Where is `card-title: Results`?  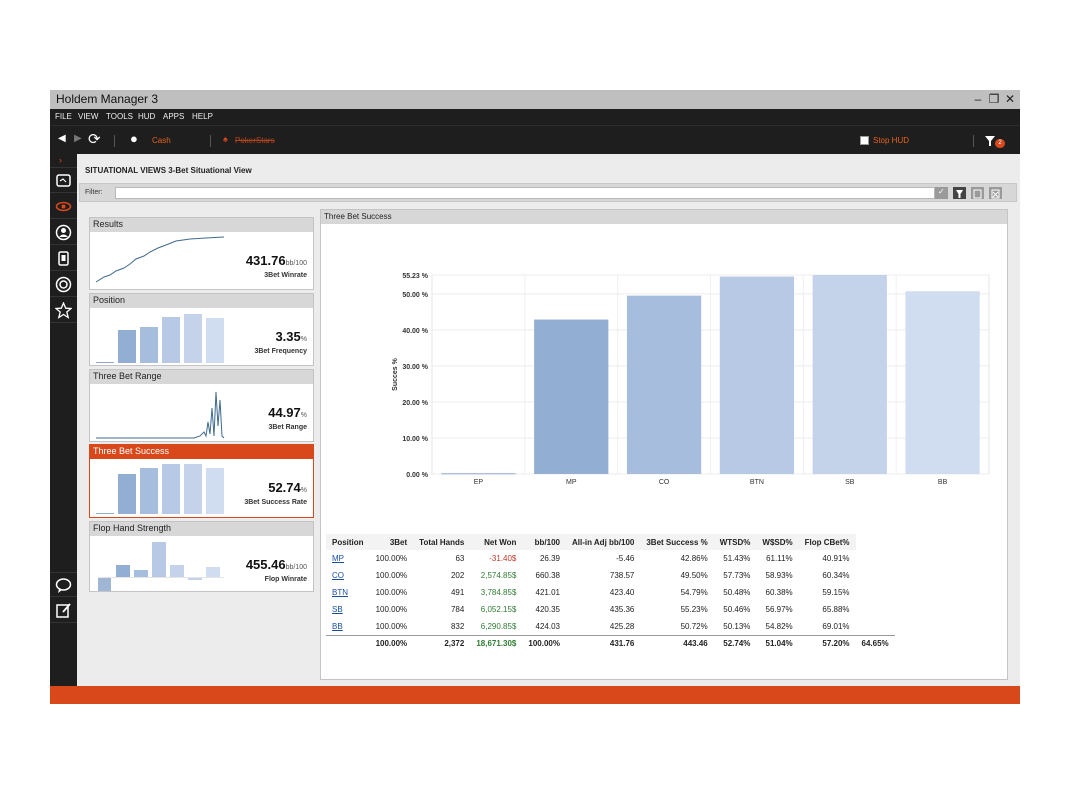
card-title: Results is located at coordinates (201, 225).